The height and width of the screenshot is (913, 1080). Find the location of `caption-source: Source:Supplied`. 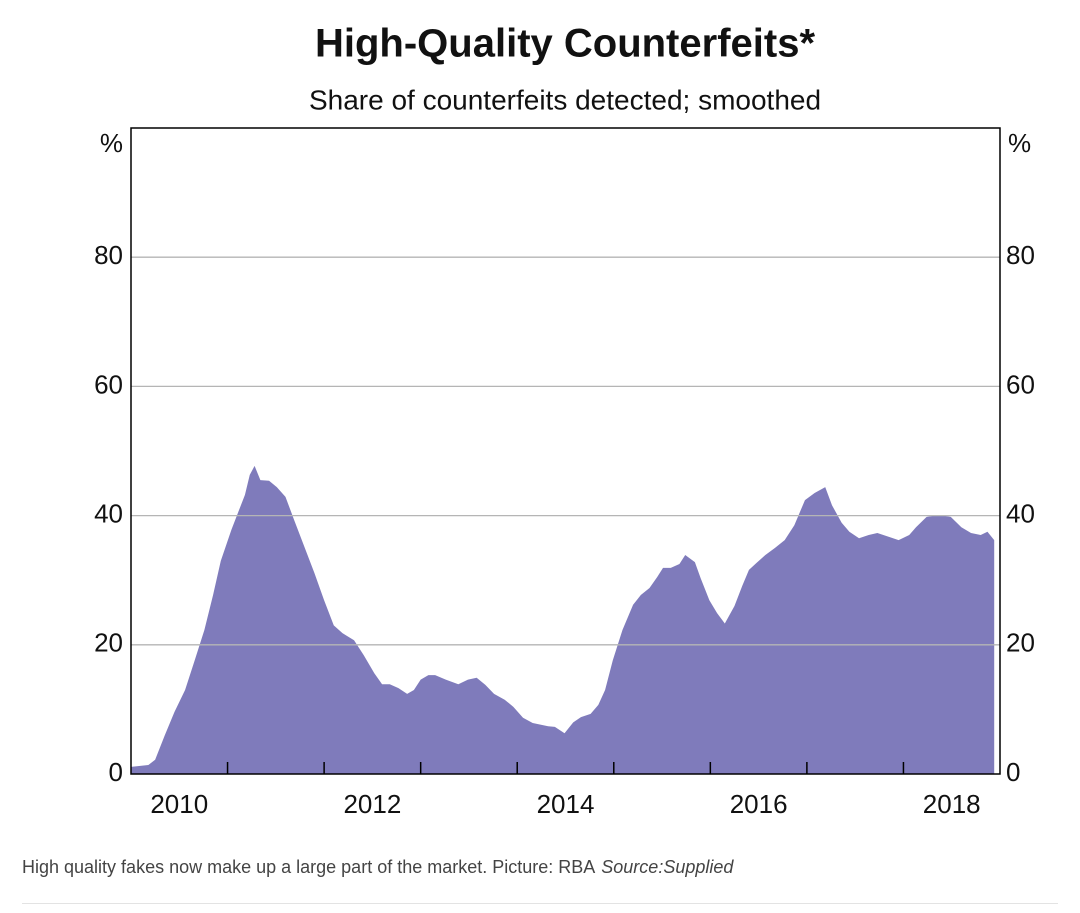

caption-source: Source:Supplied is located at coordinates (667, 867).